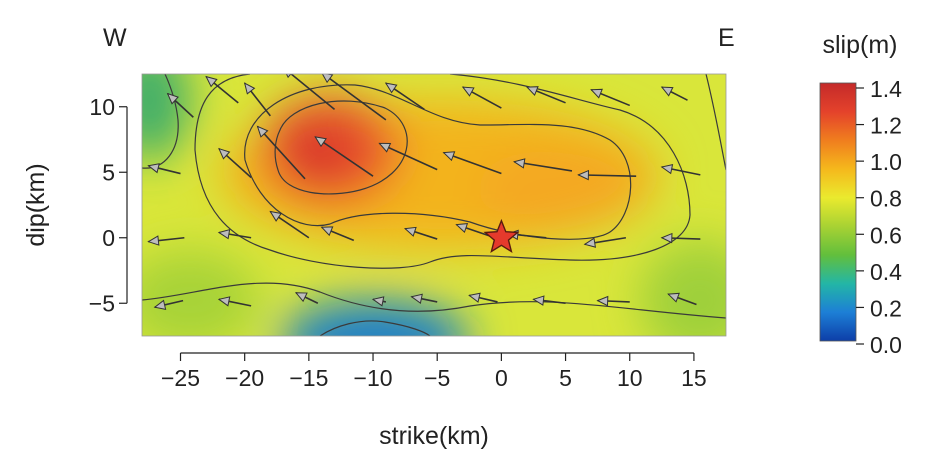 Image resolution: width=940 pixels, height=460 pixels. I want to click on y-axis-title: dip(km), so click(36, 204).